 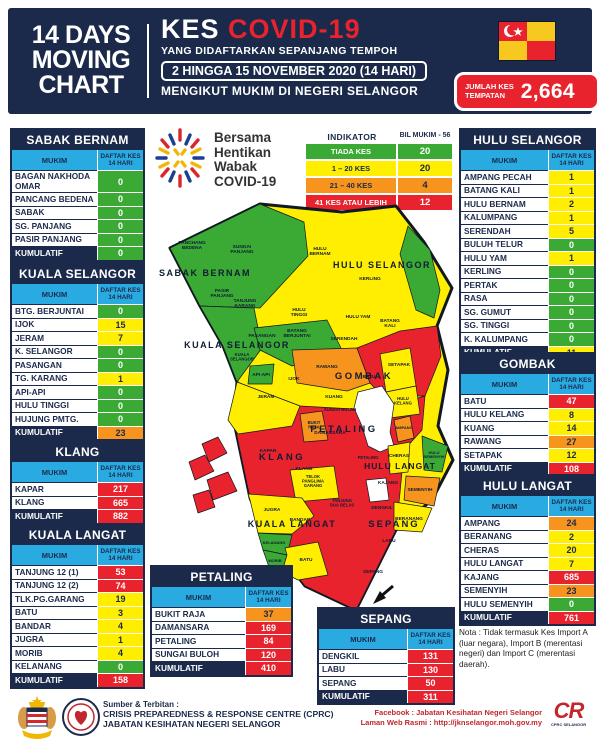 What do you see at coordinates (81, 35) in the screenshot?
I see `title-line: 14 DAYS` at bounding box center [81, 35].